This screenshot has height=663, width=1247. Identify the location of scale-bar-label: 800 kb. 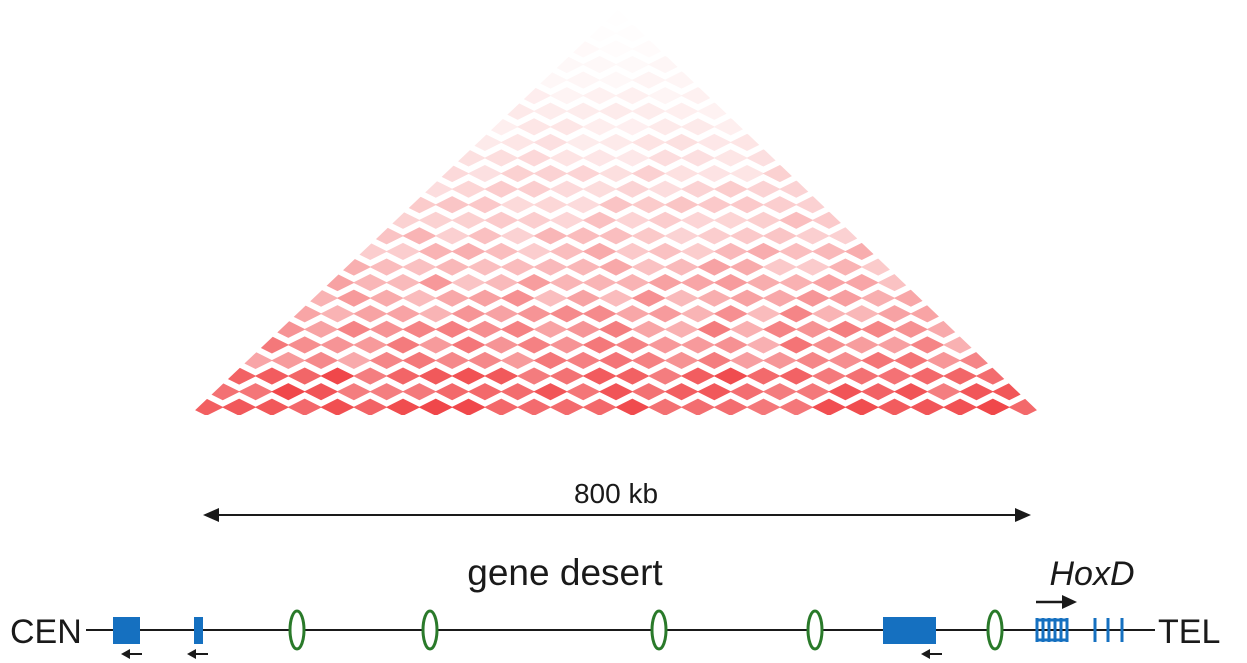
(616, 493).